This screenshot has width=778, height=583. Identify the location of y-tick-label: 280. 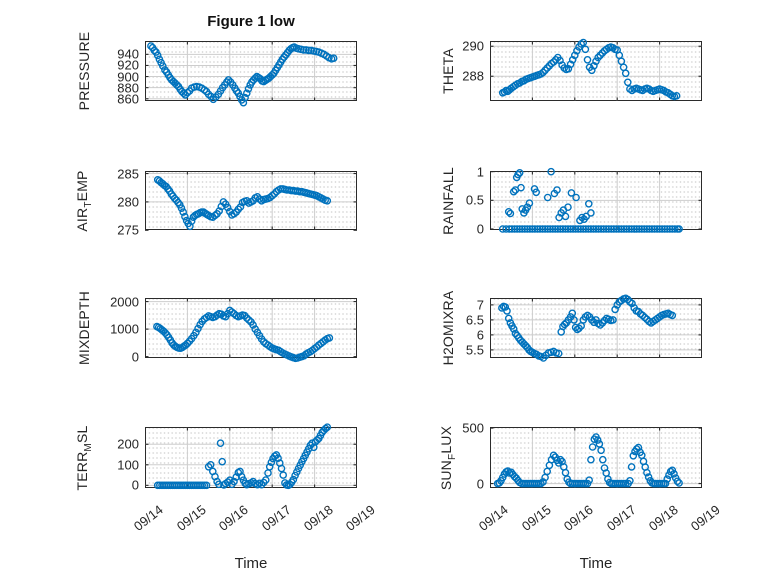
(128, 202).